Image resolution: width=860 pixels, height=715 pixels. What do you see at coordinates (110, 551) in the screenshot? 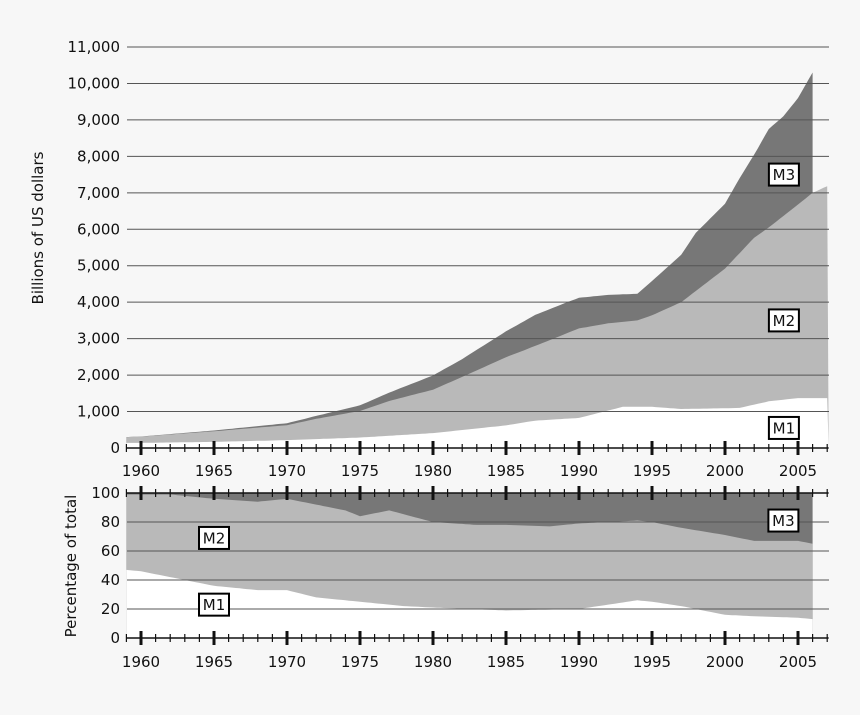
I see `y-tick-label: 60` at bounding box center [110, 551].